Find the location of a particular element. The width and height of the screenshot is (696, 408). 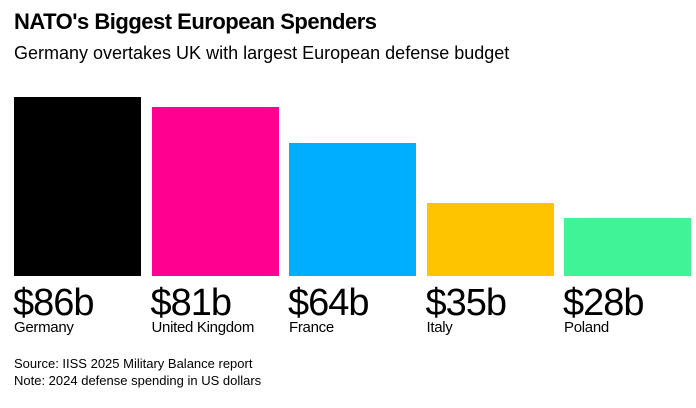

value-label: $35b is located at coordinates (466, 303).